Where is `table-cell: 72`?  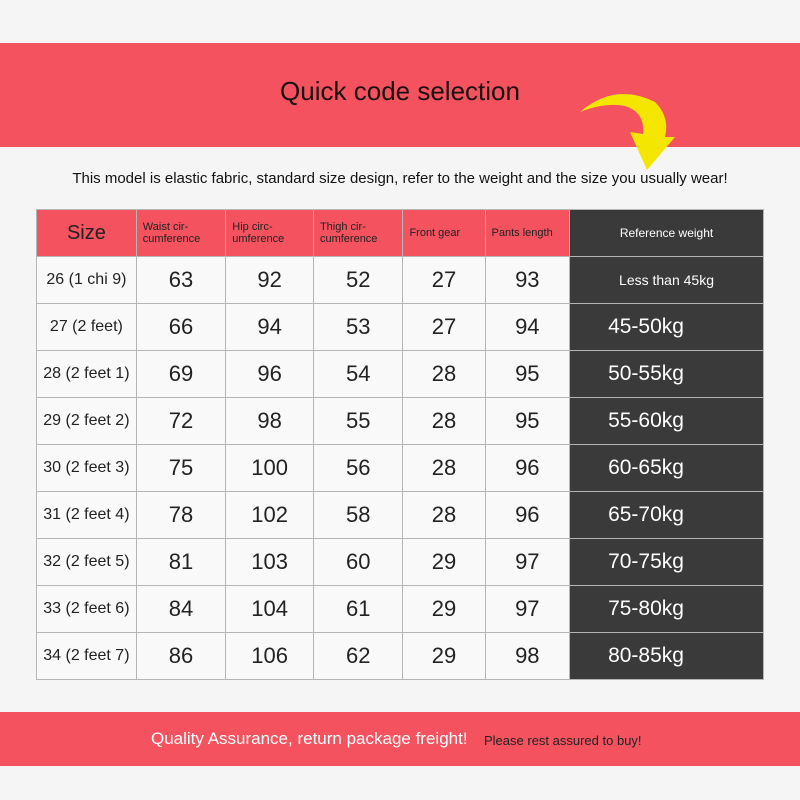
table-cell: 72 is located at coordinates (181, 421).